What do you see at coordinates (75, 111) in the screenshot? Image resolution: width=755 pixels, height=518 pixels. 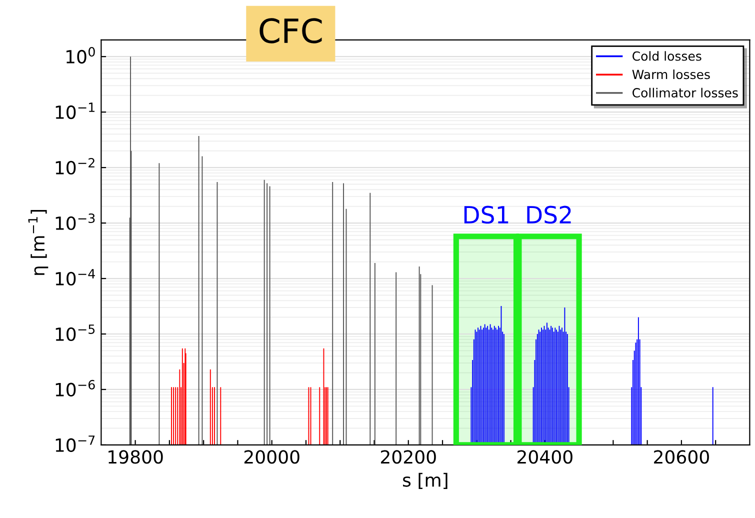 I see `y-tick-label: 10$^{−1}$` at bounding box center [75, 111].